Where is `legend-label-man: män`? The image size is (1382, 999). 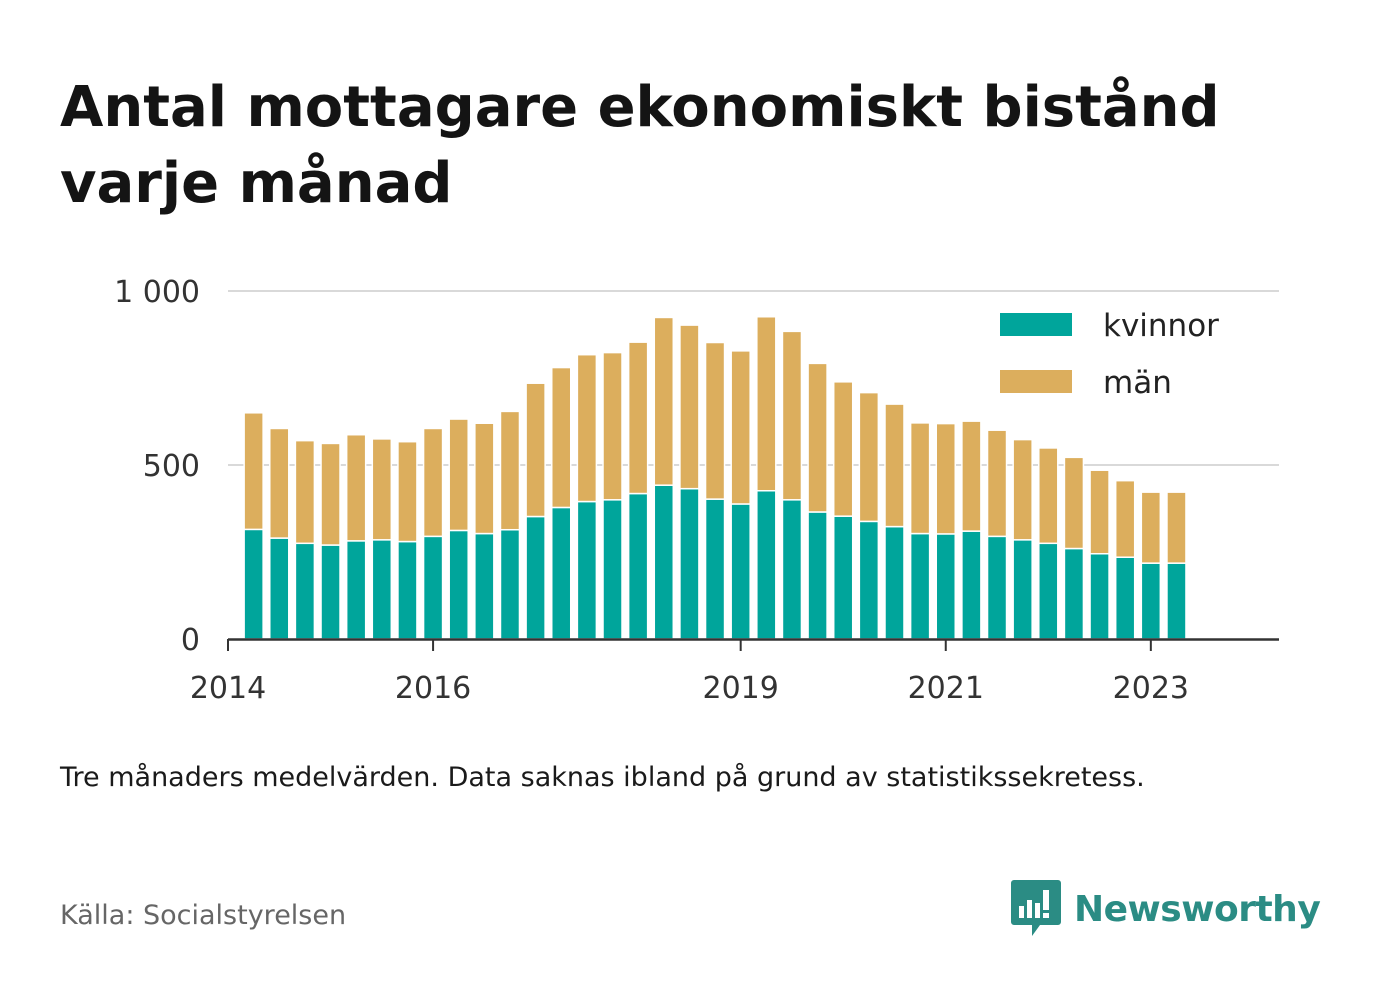
legend-label-man: män is located at coordinates (1137, 383).